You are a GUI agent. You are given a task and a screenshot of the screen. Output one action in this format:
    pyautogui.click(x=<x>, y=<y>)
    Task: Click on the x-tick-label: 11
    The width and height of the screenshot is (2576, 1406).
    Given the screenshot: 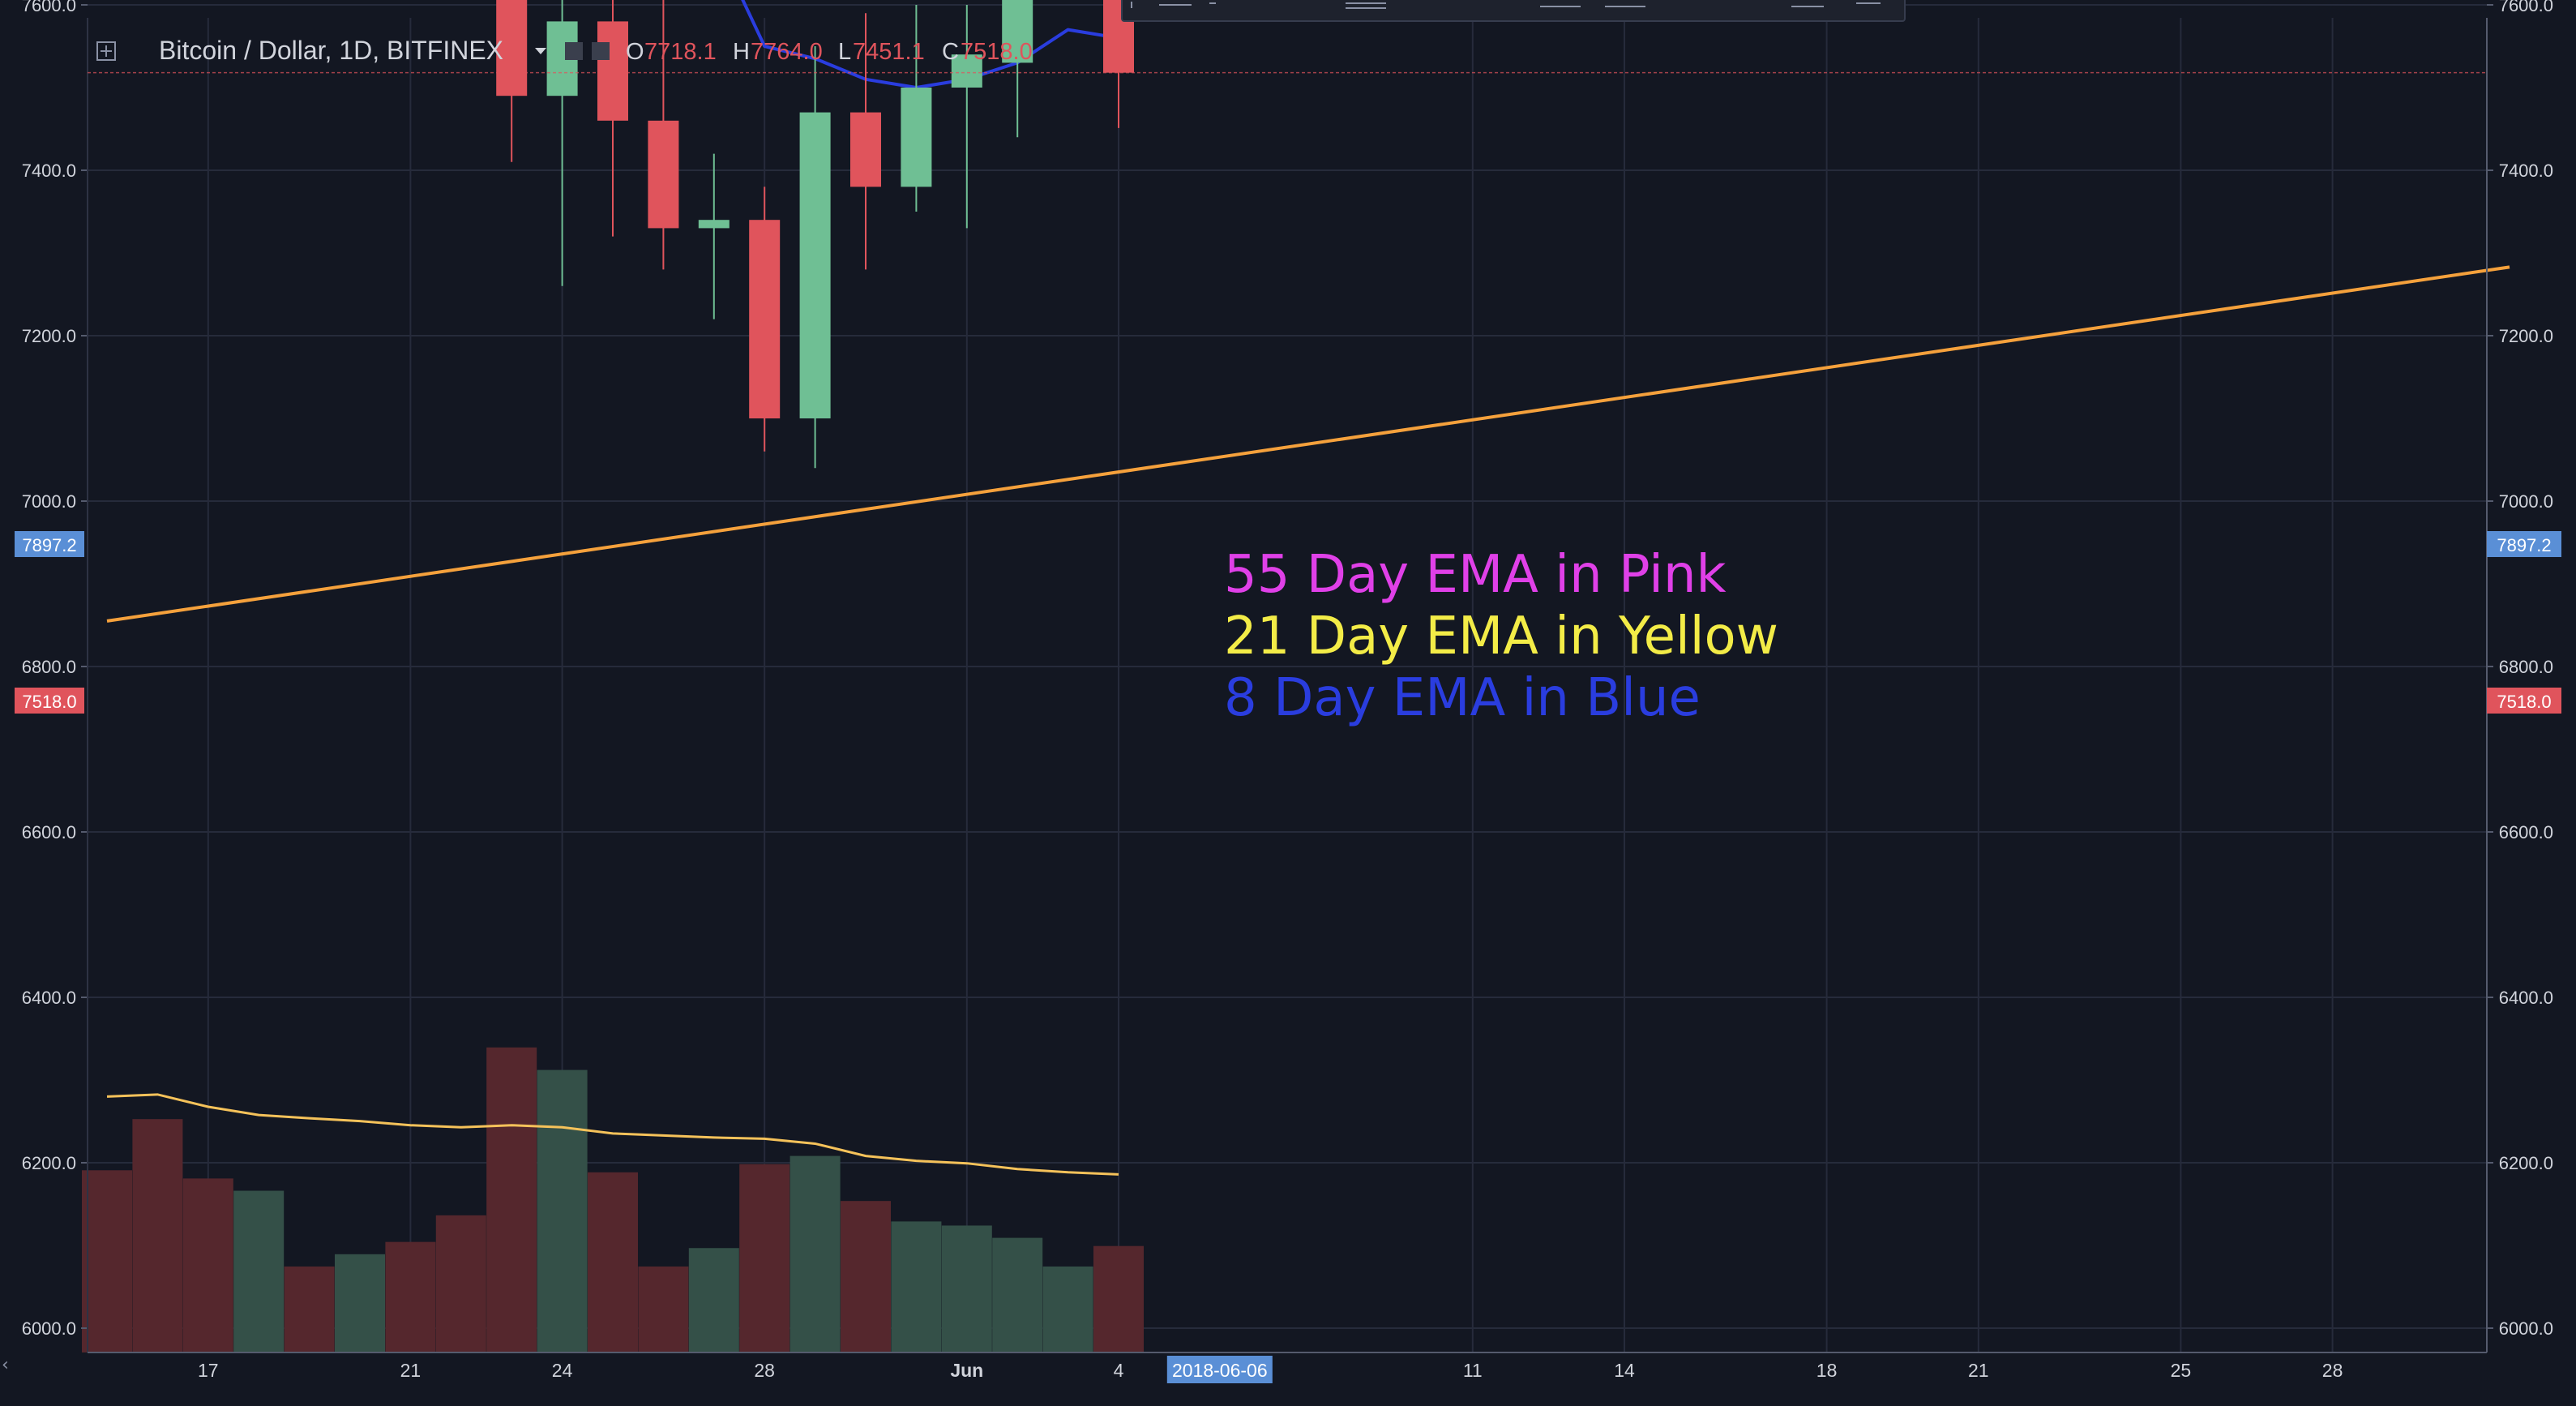 What is the action you would take?
    pyautogui.click(x=1473, y=1370)
    